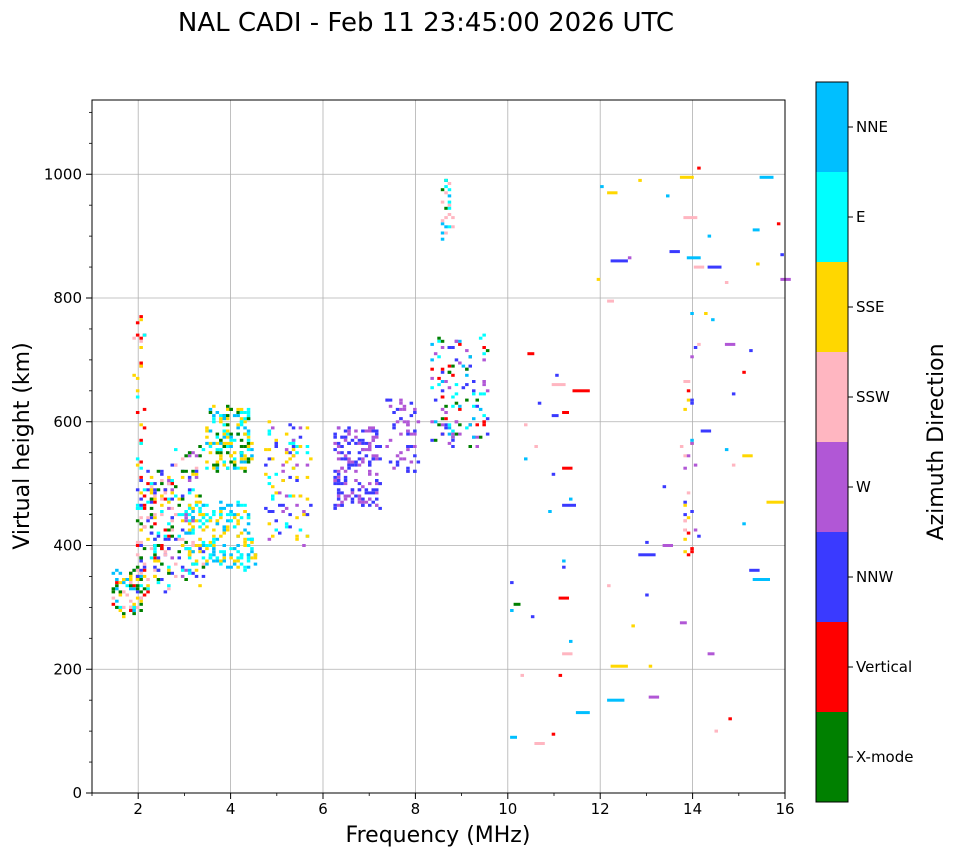 Image resolution: width=958 pixels, height=857 pixels. What do you see at coordinates (67, 546) in the screenshot?
I see `y-tick-label: 400` at bounding box center [67, 546].